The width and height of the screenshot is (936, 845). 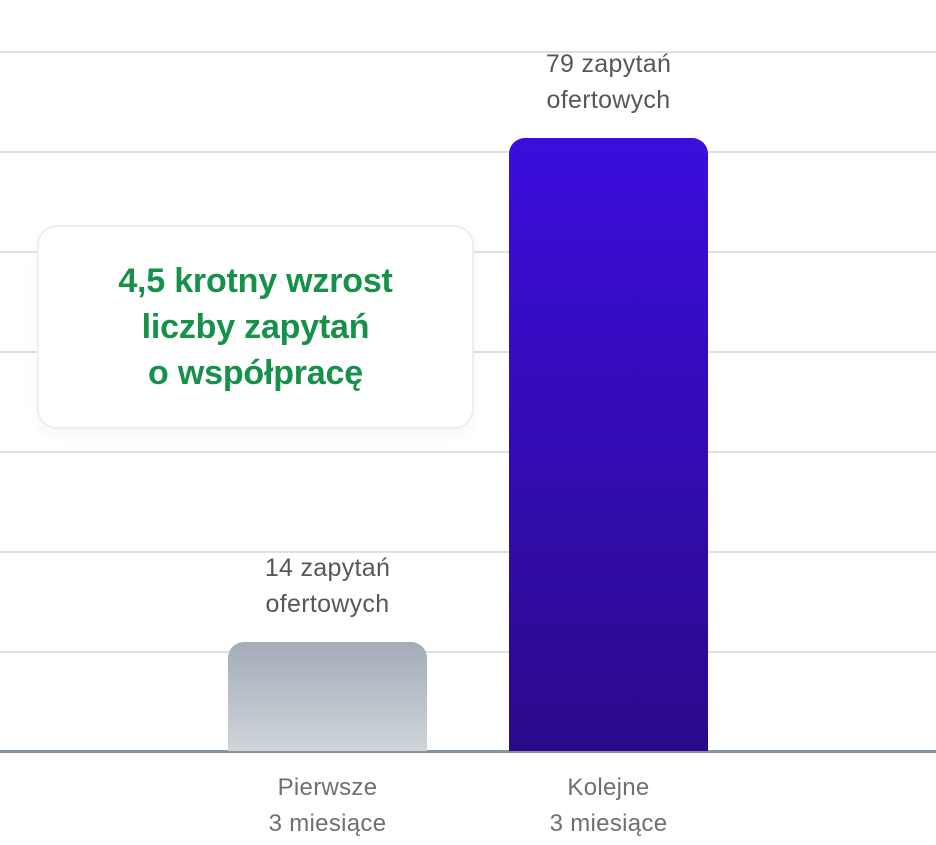 I want to click on annotation-line: o współpracę, so click(x=255, y=373).